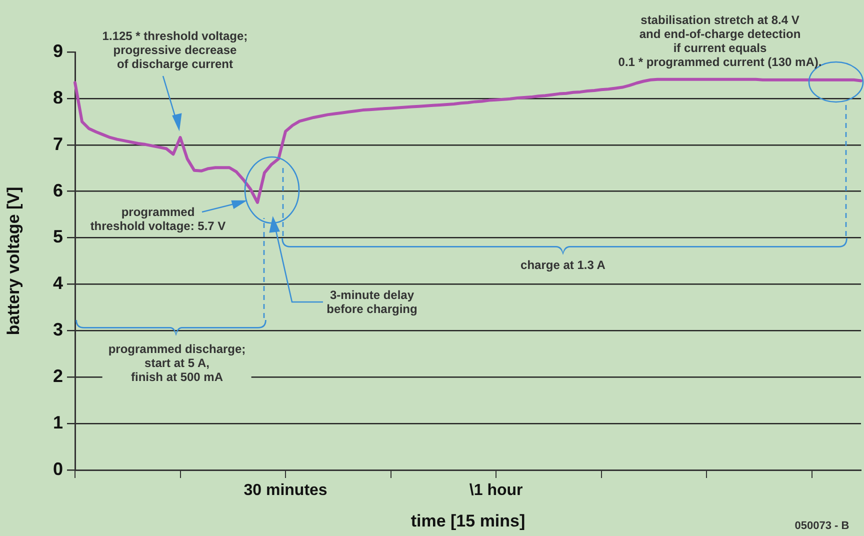  Describe the element at coordinates (13, 261) in the screenshot. I see `y-axis-title: battery voltage [V]` at that location.